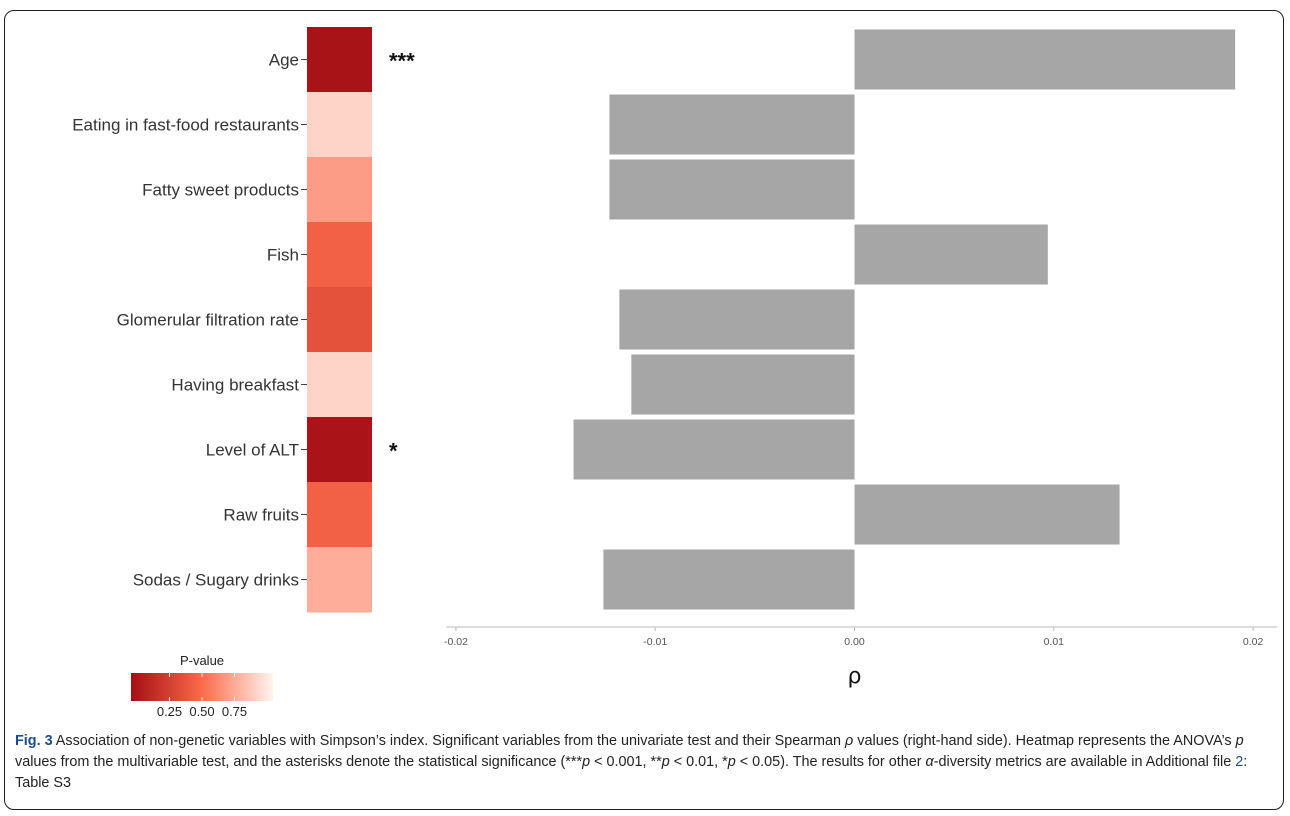 The width and height of the screenshot is (1290, 816). Describe the element at coordinates (202, 660) in the screenshot. I see `legend-title: P-value` at that location.